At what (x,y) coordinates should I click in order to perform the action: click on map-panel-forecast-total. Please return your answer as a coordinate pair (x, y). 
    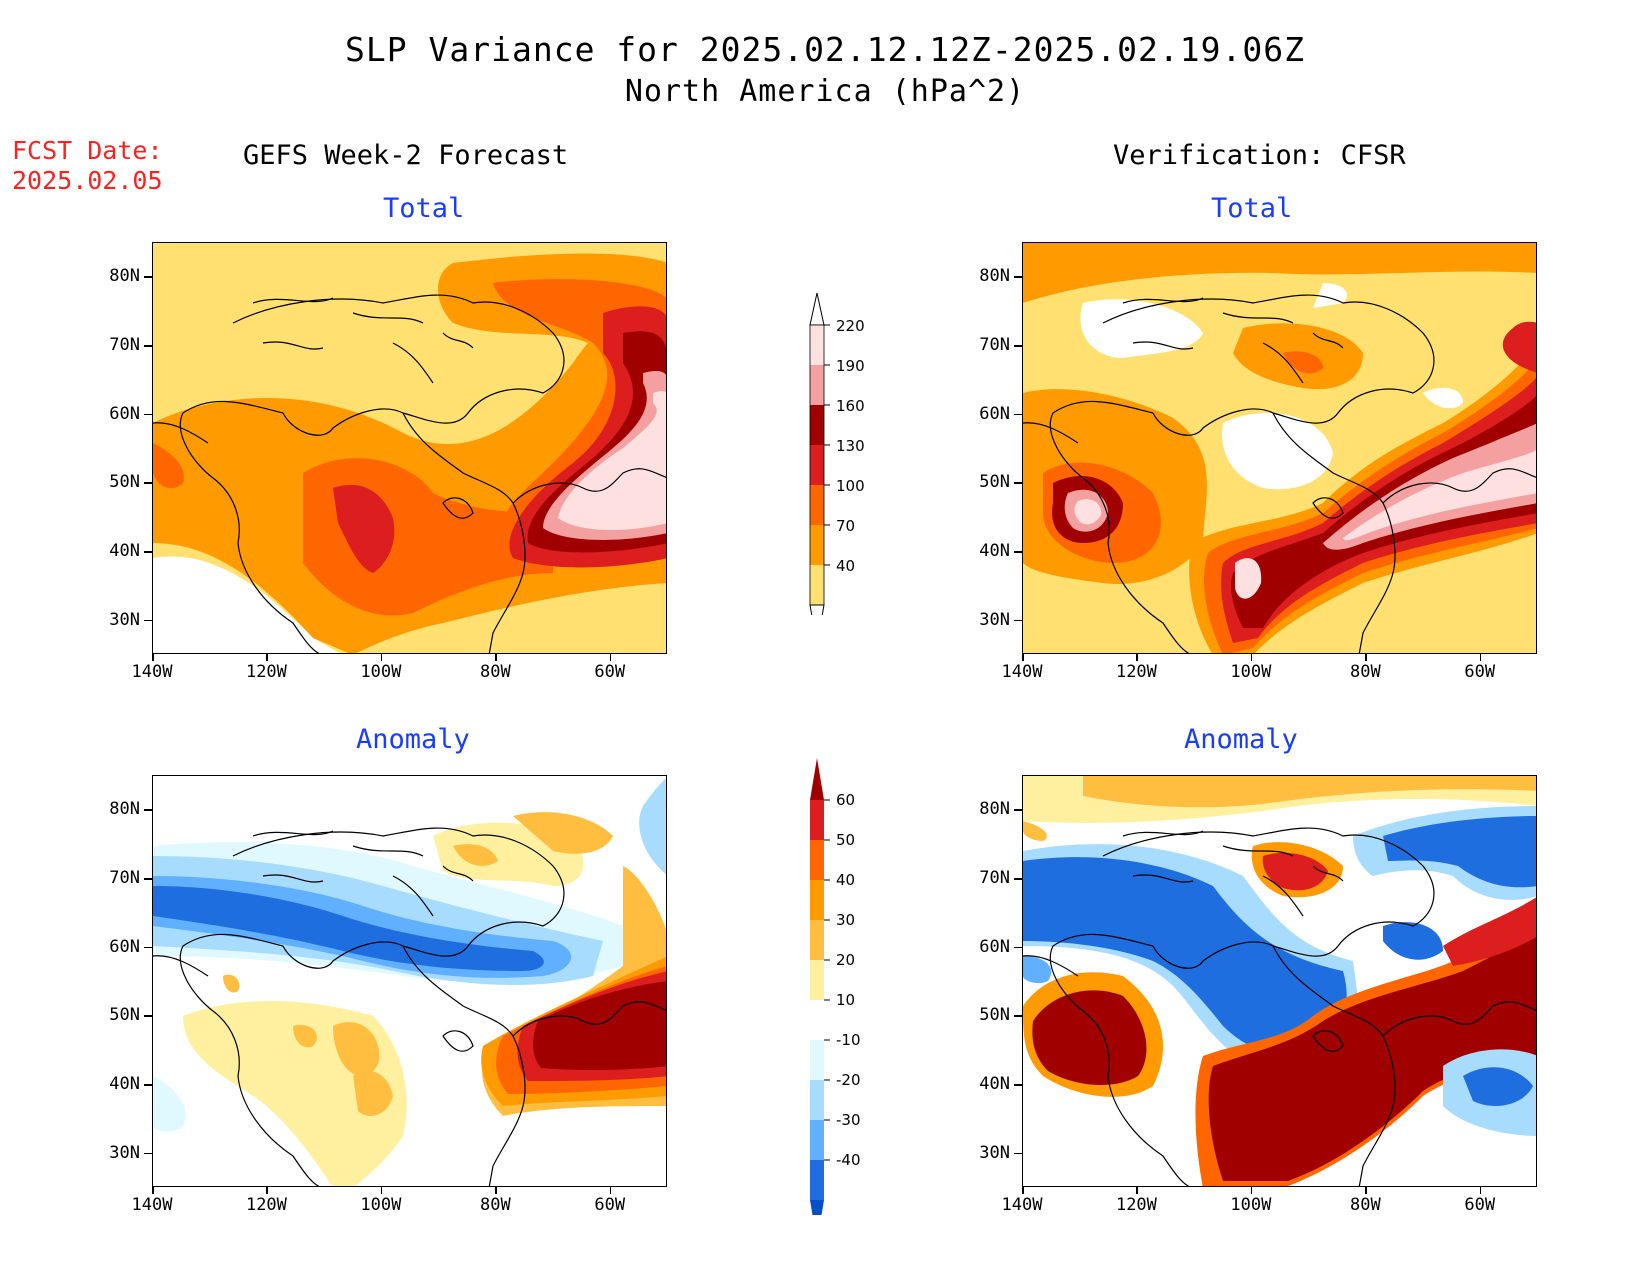
    Looking at the image, I should click on (409, 448).